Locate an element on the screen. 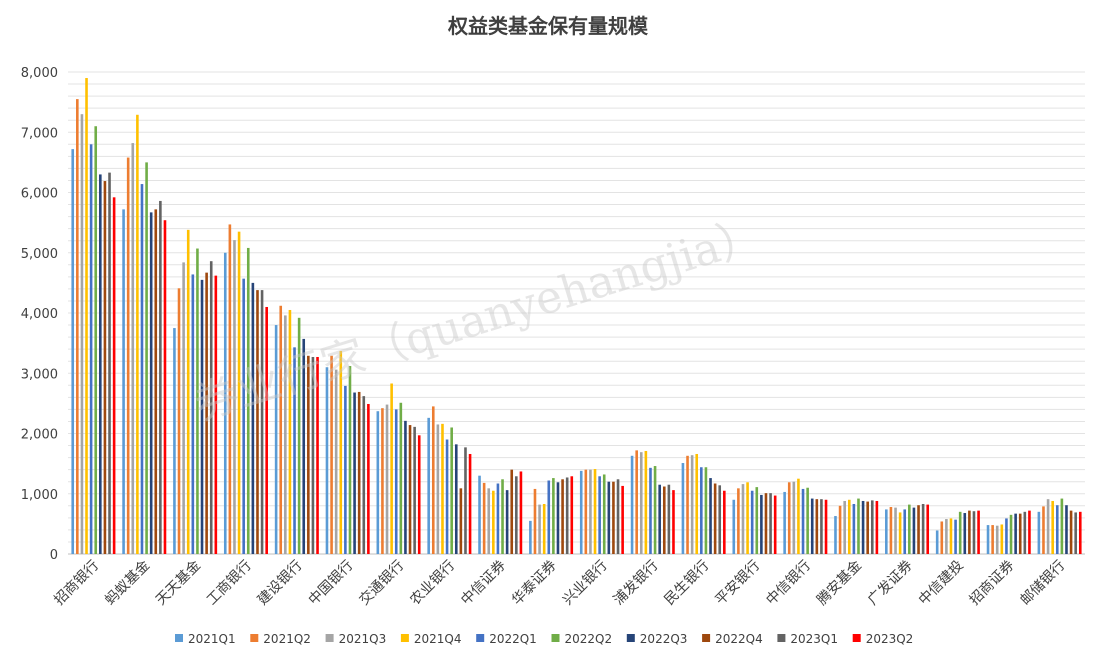  x-category-label: 平安银行 is located at coordinates (737, 583).